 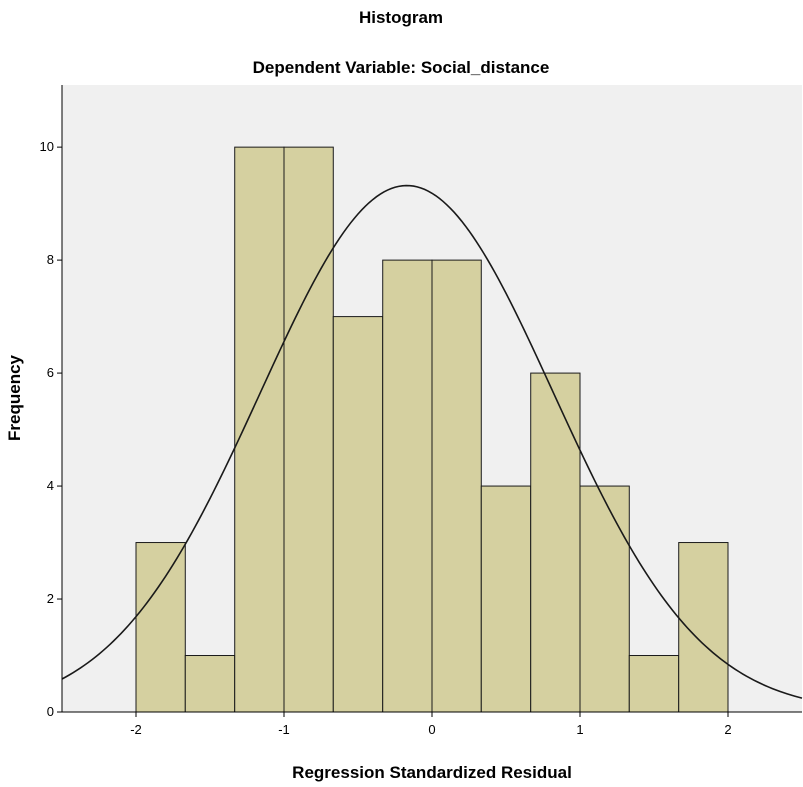 What do you see at coordinates (50, 372) in the screenshot?
I see `y-tick-label: 6` at bounding box center [50, 372].